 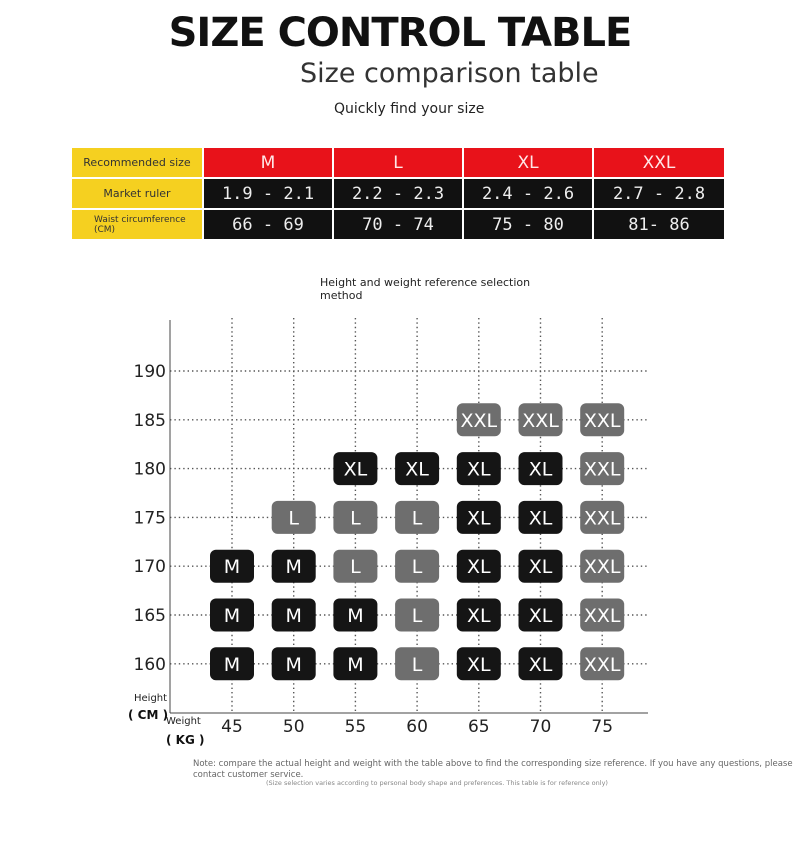 What do you see at coordinates (150, 470) in the screenshot?
I see `y-tick-label: 180` at bounding box center [150, 470].